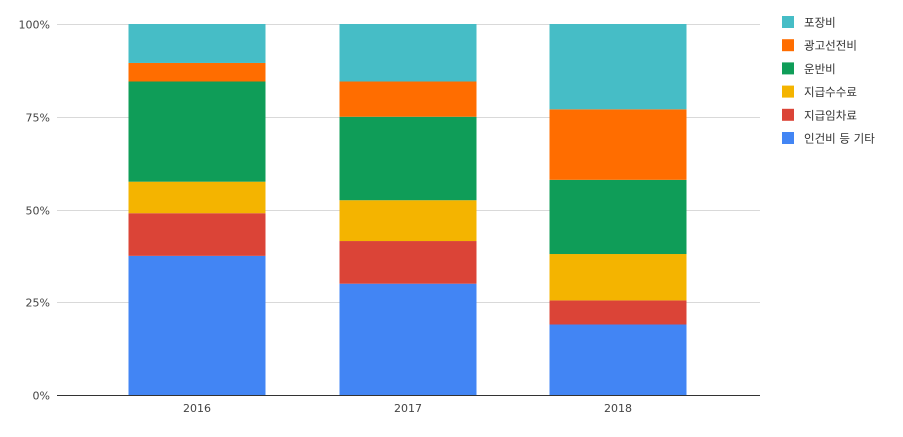  I want to click on y-tick-label: 25%, so click(38, 303).